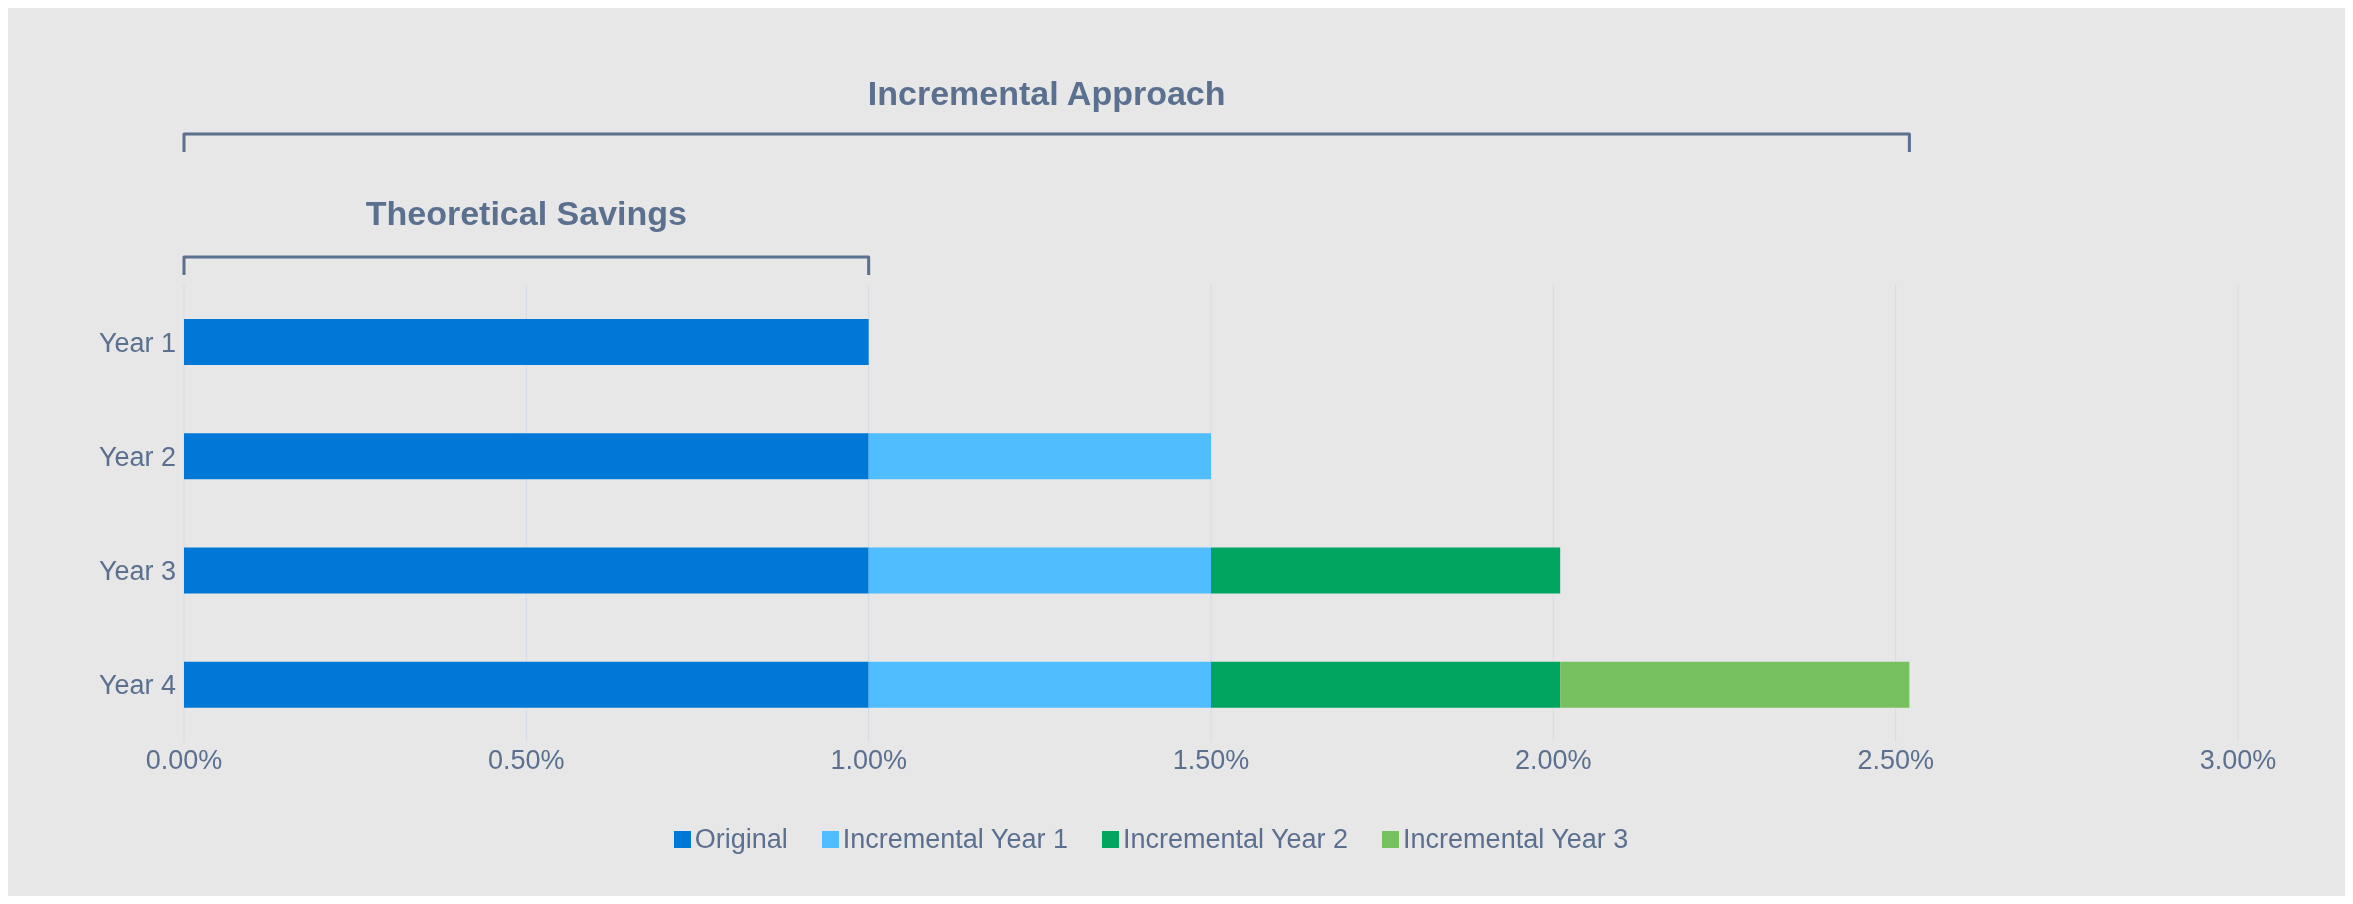 This screenshot has height=904, width=2353. What do you see at coordinates (1235, 839) in the screenshot?
I see `legend-label: Incremental Year 2` at bounding box center [1235, 839].